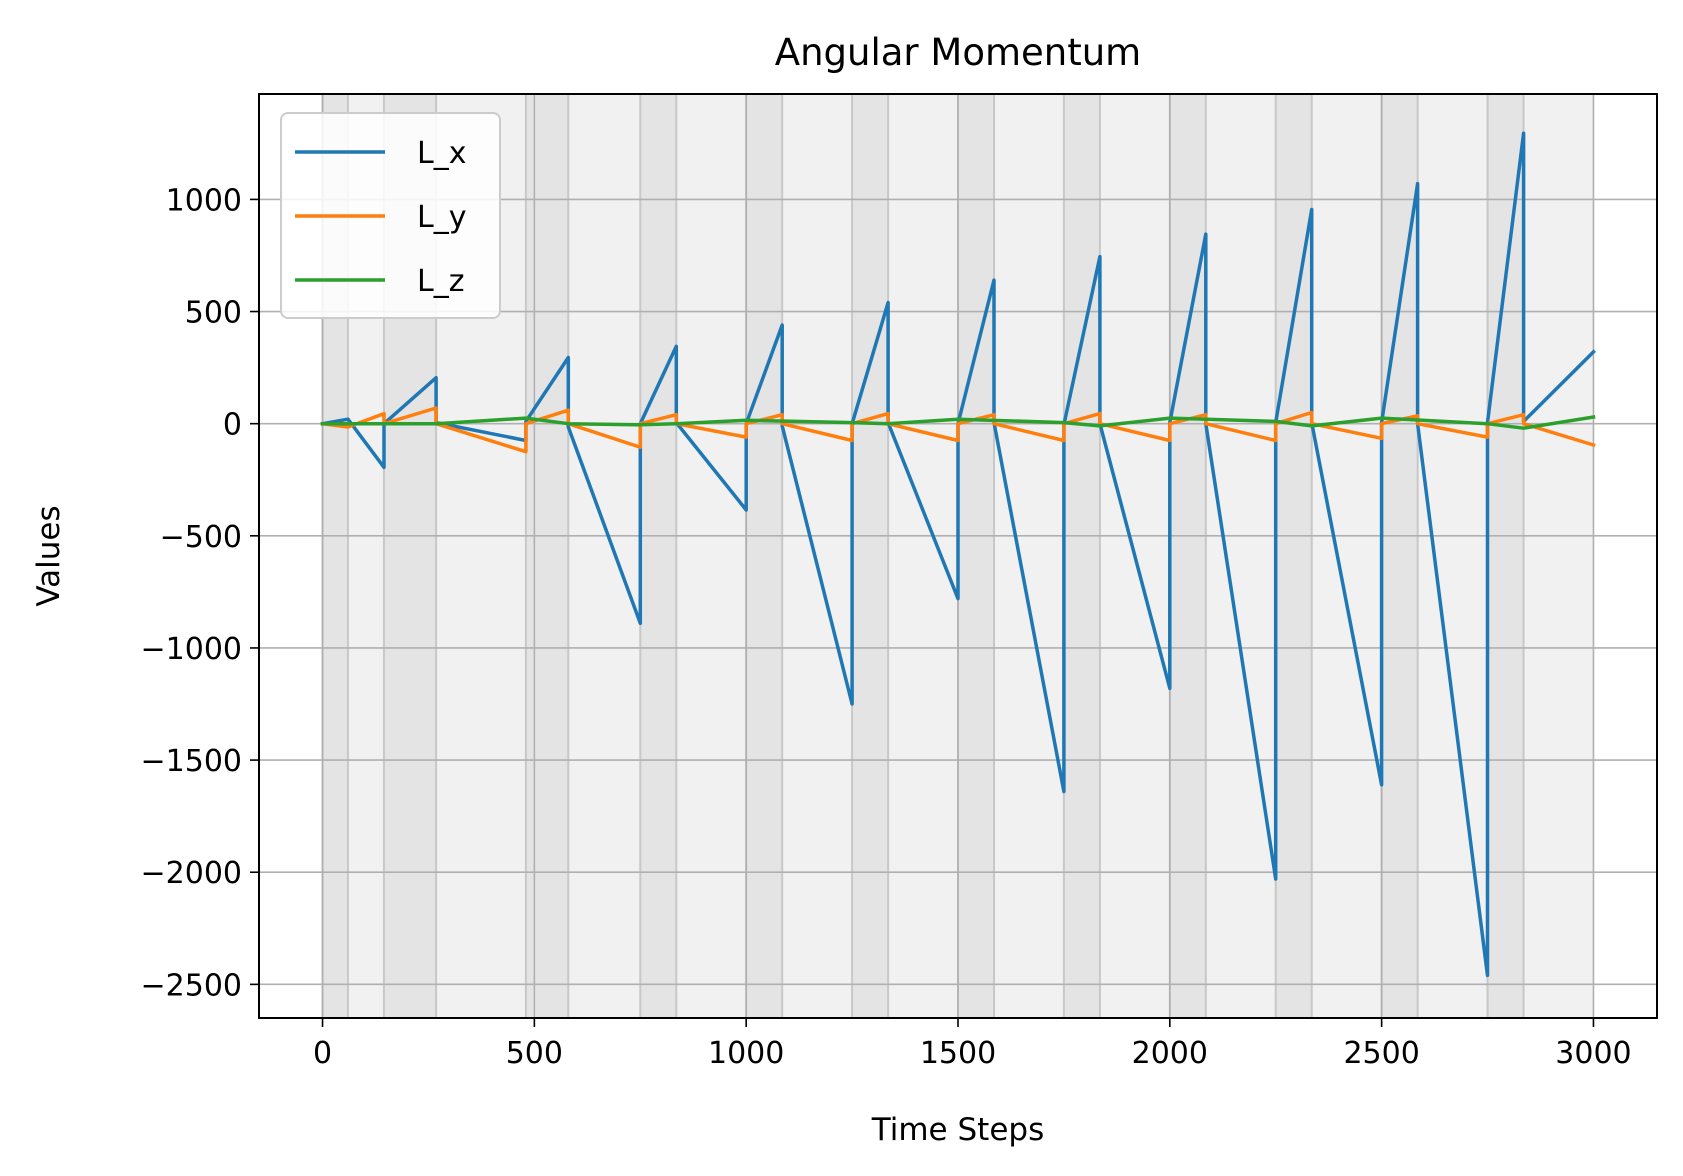 This screenshot has height=1176, width=1683. I want to click on legend-label: L_x, so click(441, 153).